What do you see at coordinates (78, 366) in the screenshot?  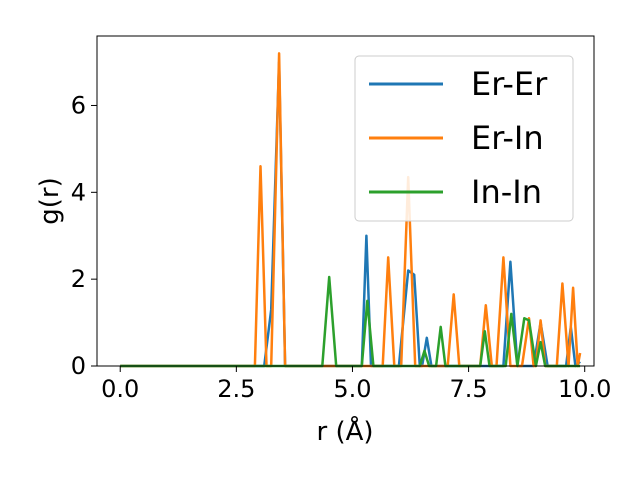 I see `y-tick-label: 0` at bounding box center [78, 366].